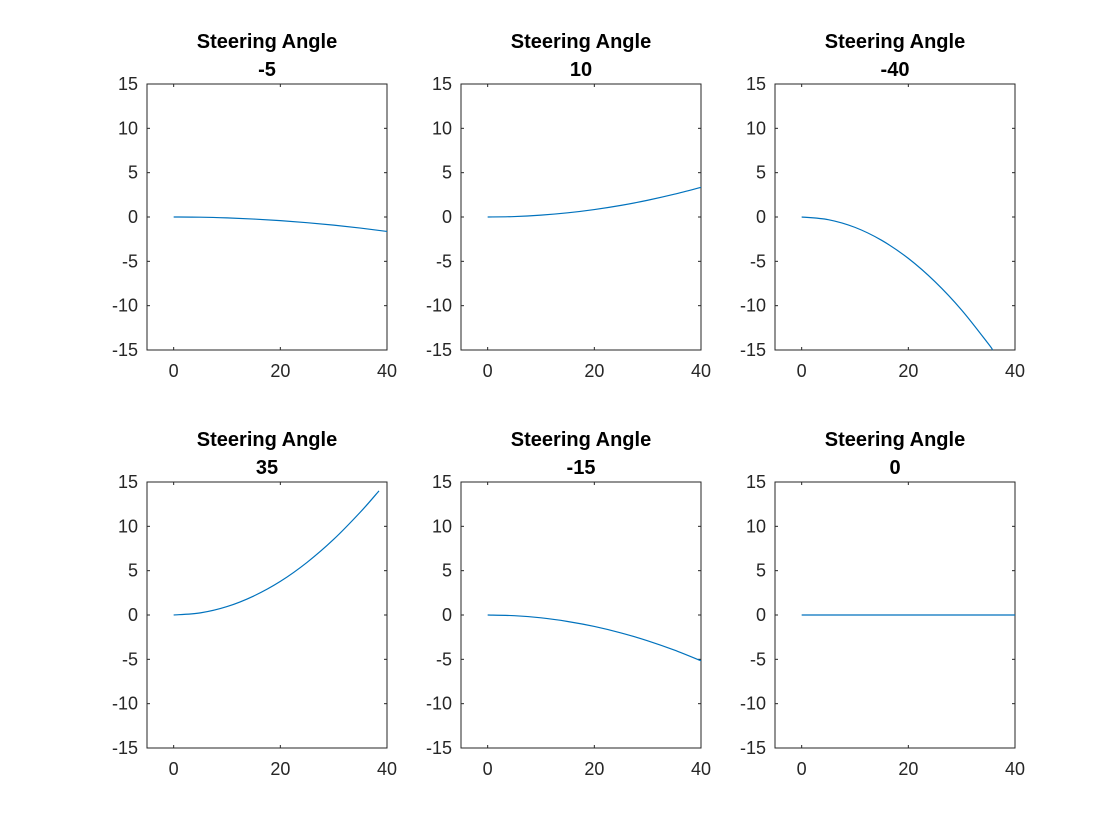 This screenshot has width=1120, height=840. Describe the element at coordinates (254, 206) in the screenshot. I see `subplot-1: 0 20 40 15 10 5 0 -5 -10 -15 Steering Angle -5` at that location.